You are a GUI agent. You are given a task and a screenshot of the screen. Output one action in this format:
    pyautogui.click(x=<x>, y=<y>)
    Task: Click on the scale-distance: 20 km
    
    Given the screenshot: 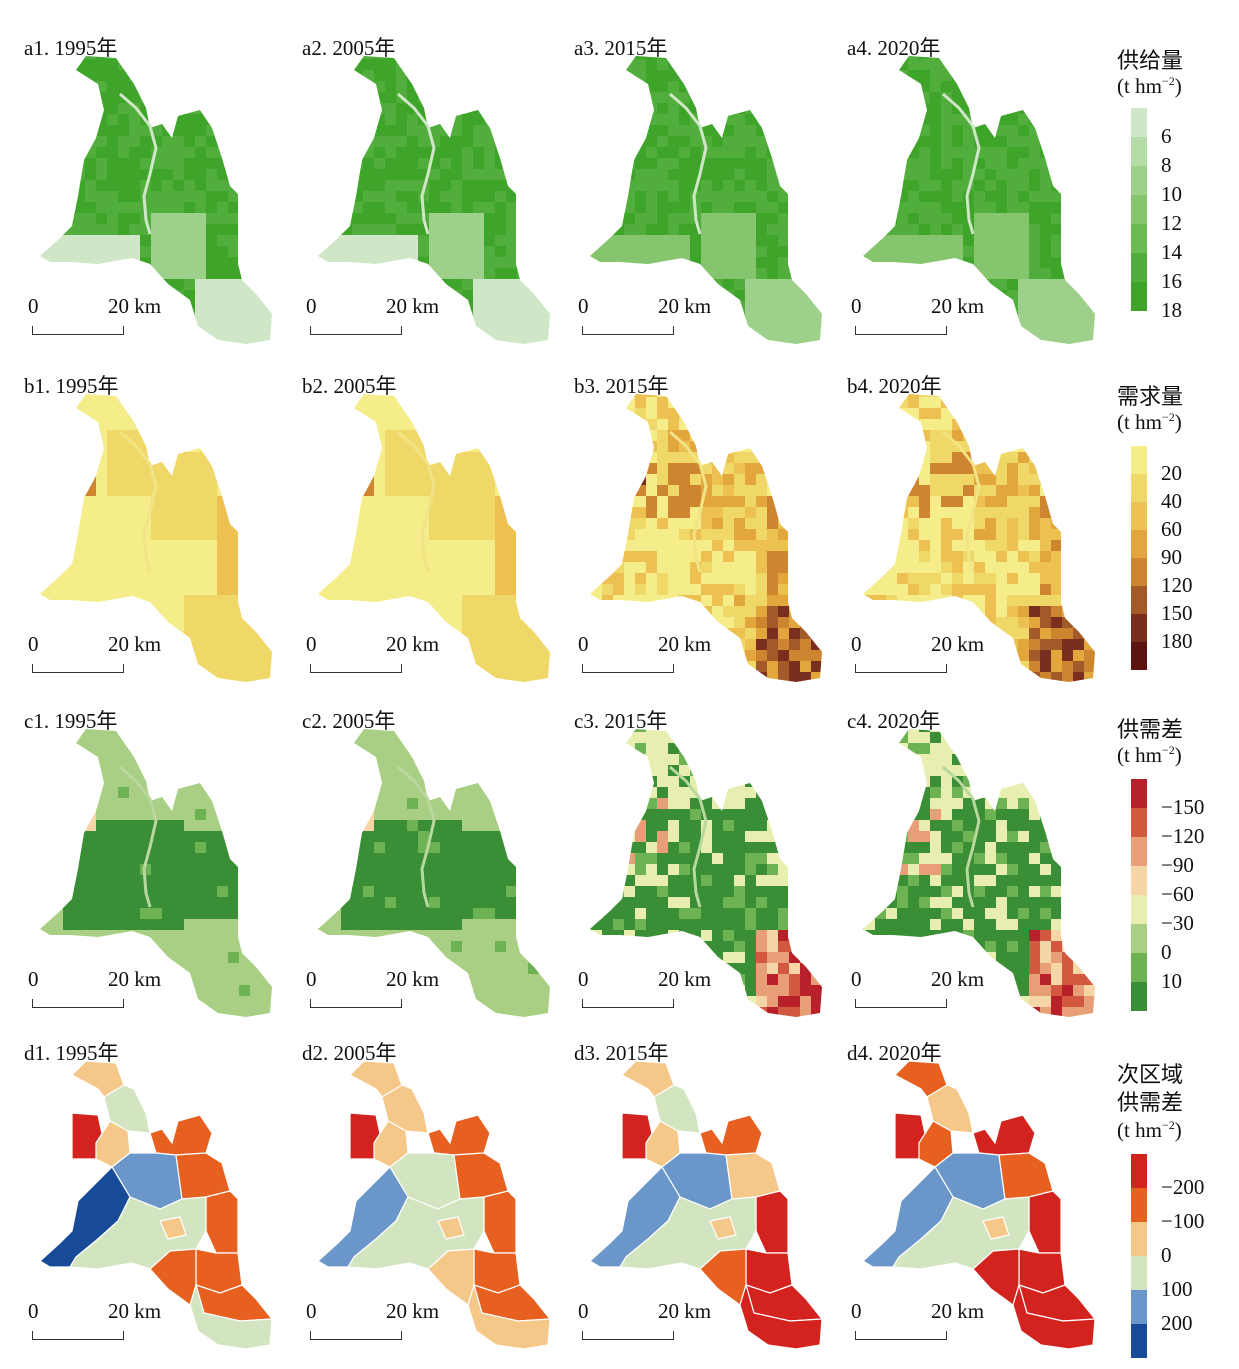 What is the action you would take?
    pyautogui.click(x=685, y=306)
    